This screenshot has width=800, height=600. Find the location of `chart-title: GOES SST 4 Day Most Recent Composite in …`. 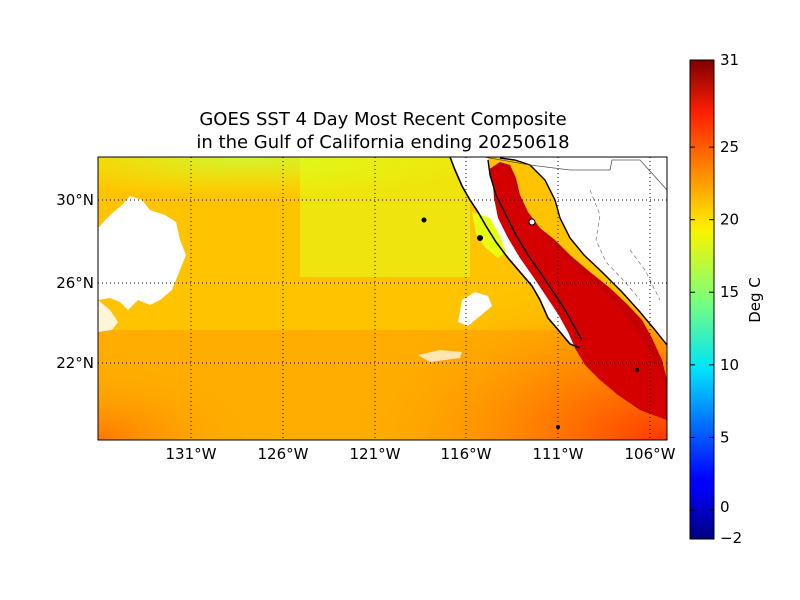

chart-title: GOES SST 4 Day Most Recent Composite in … is located at coordinates (383, 131).